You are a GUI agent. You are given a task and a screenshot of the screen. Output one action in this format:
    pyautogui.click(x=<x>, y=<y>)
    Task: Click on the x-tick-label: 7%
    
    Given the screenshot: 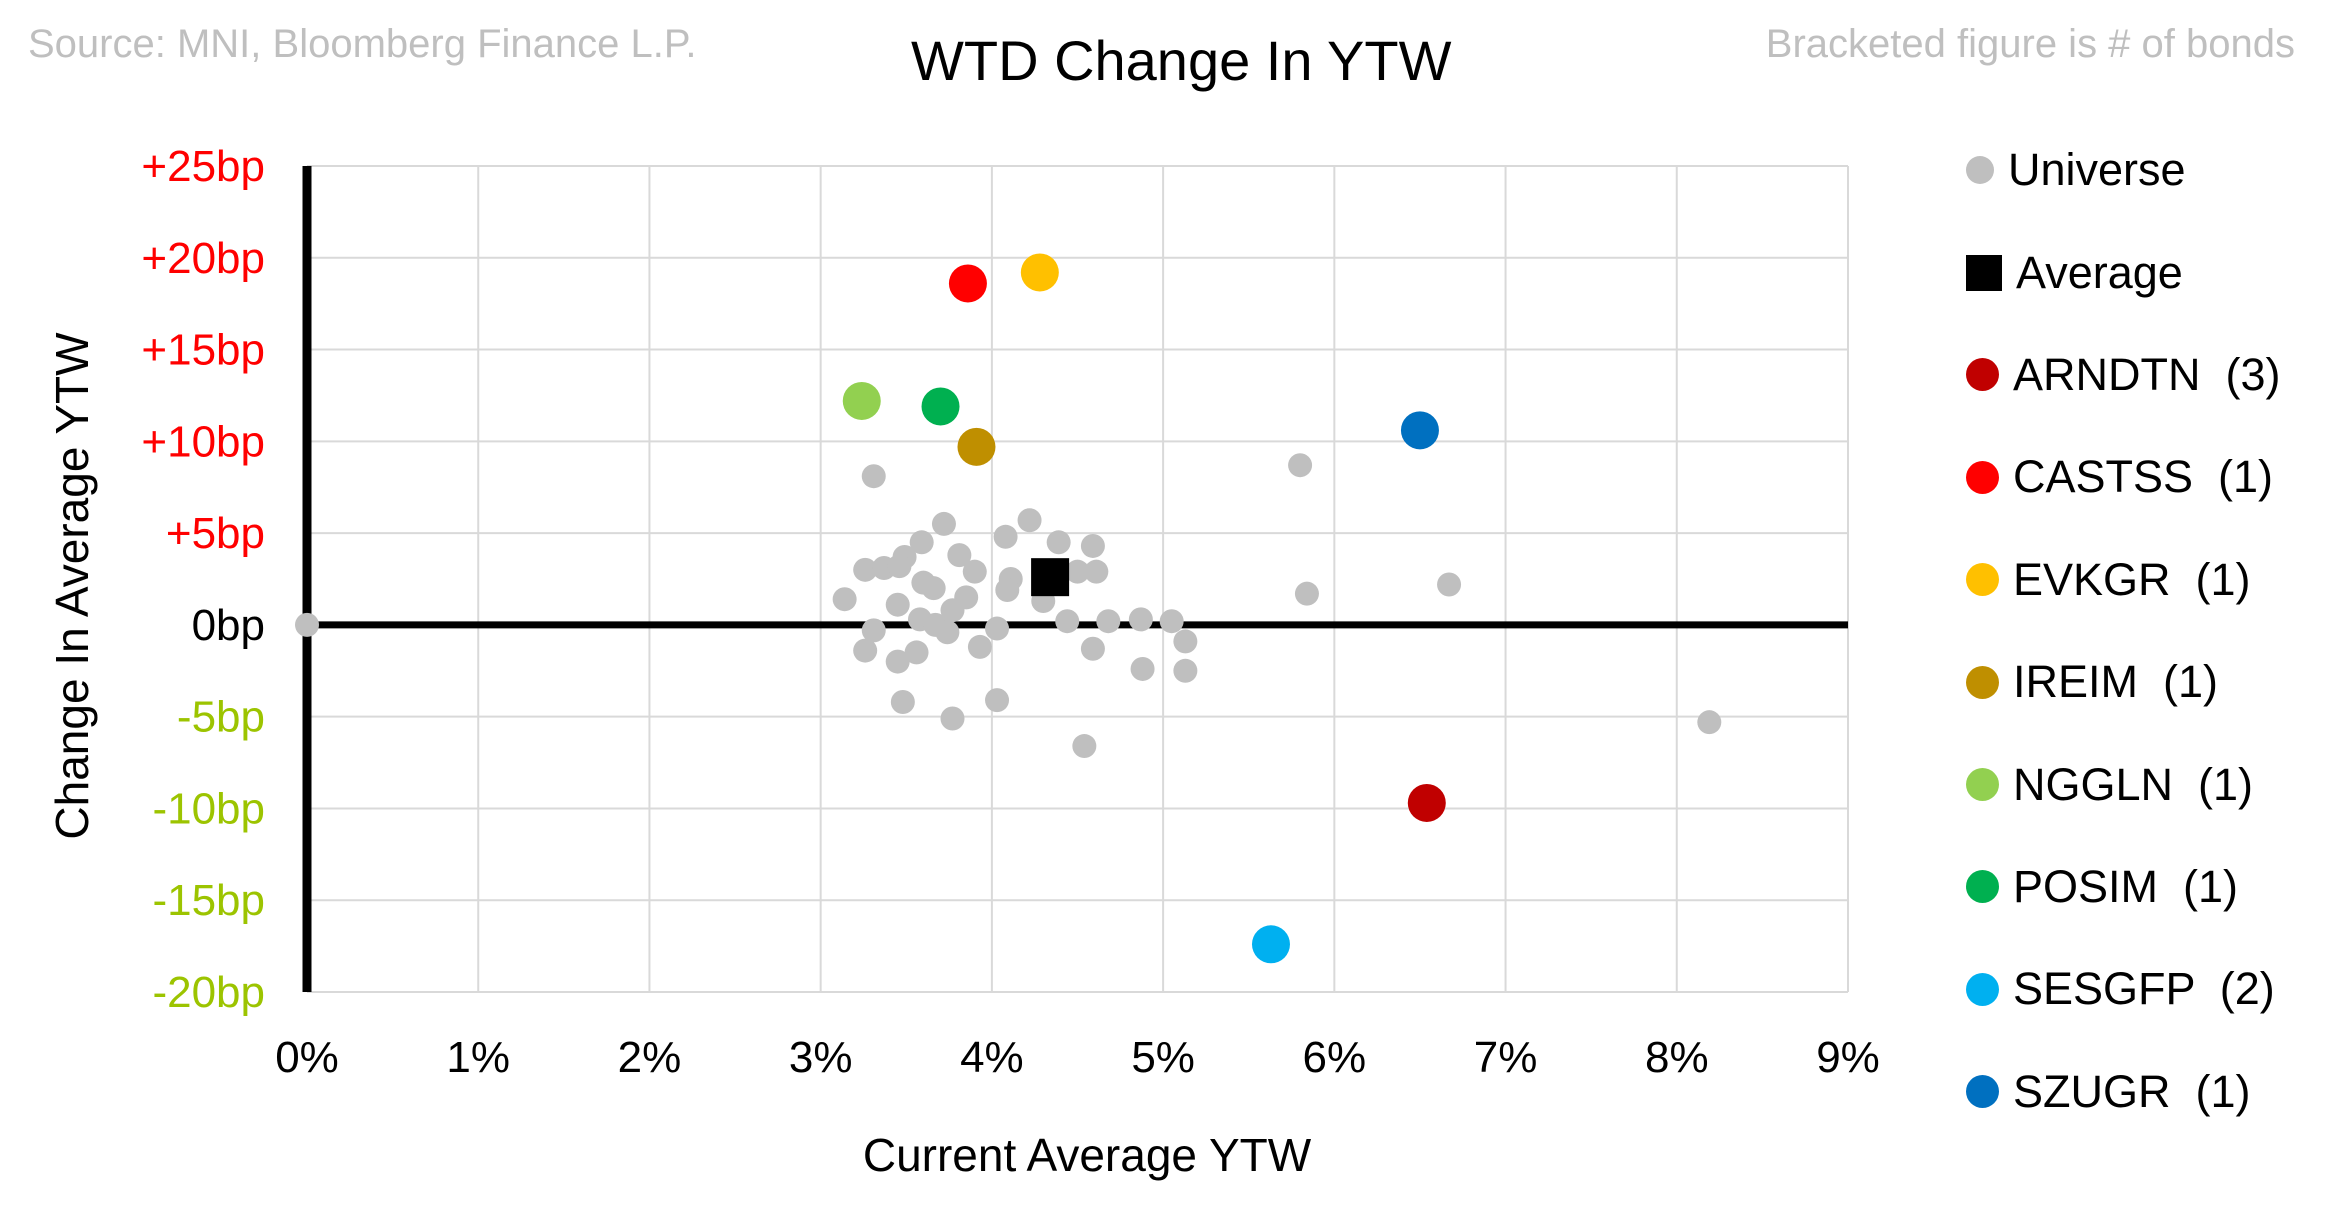 What is the action you would take?
    pyautogui.click(x=1506, y=1057)
    